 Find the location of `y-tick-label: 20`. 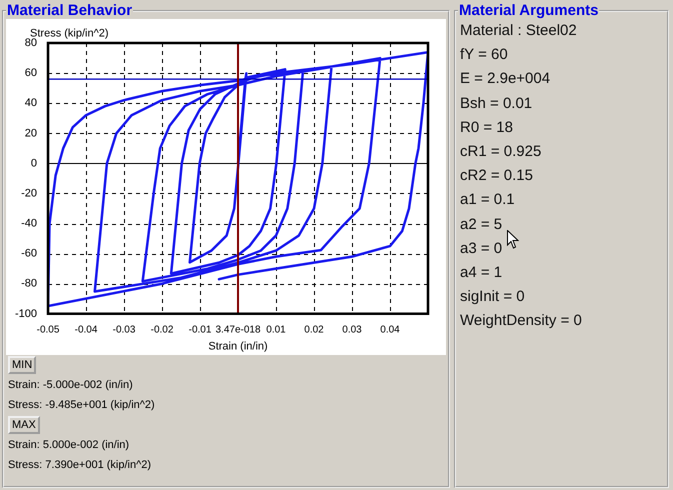

y-tick-label: 20 is located at coordinates (31, 133).